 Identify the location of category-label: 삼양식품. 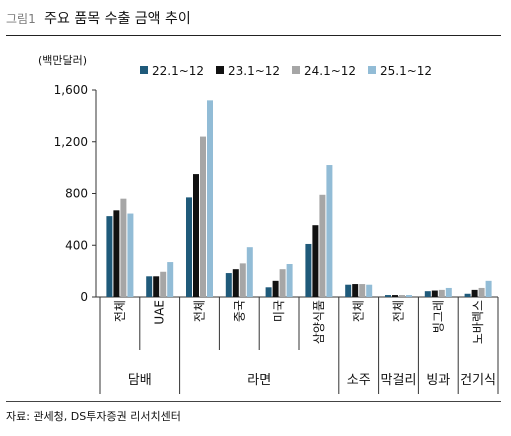
(319, 322).